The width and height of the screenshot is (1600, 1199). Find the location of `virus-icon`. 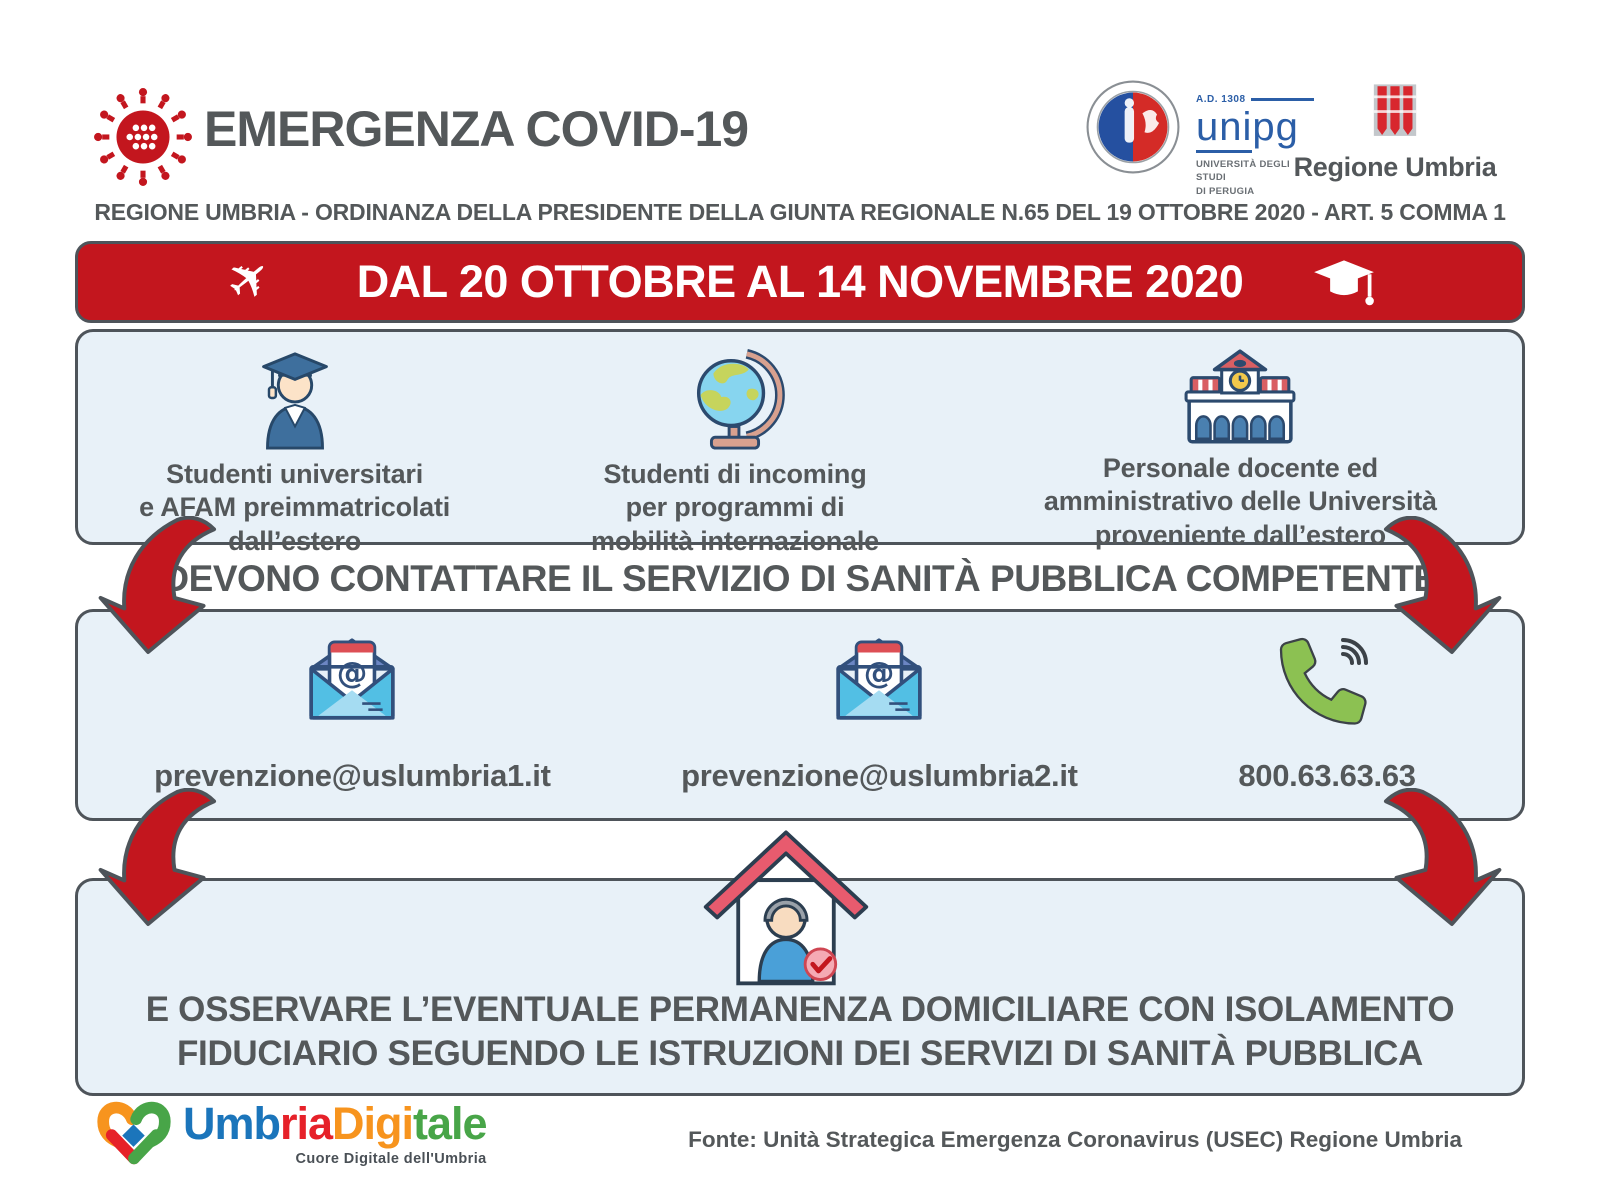

virus-icon is located at coordinates (143, 137).